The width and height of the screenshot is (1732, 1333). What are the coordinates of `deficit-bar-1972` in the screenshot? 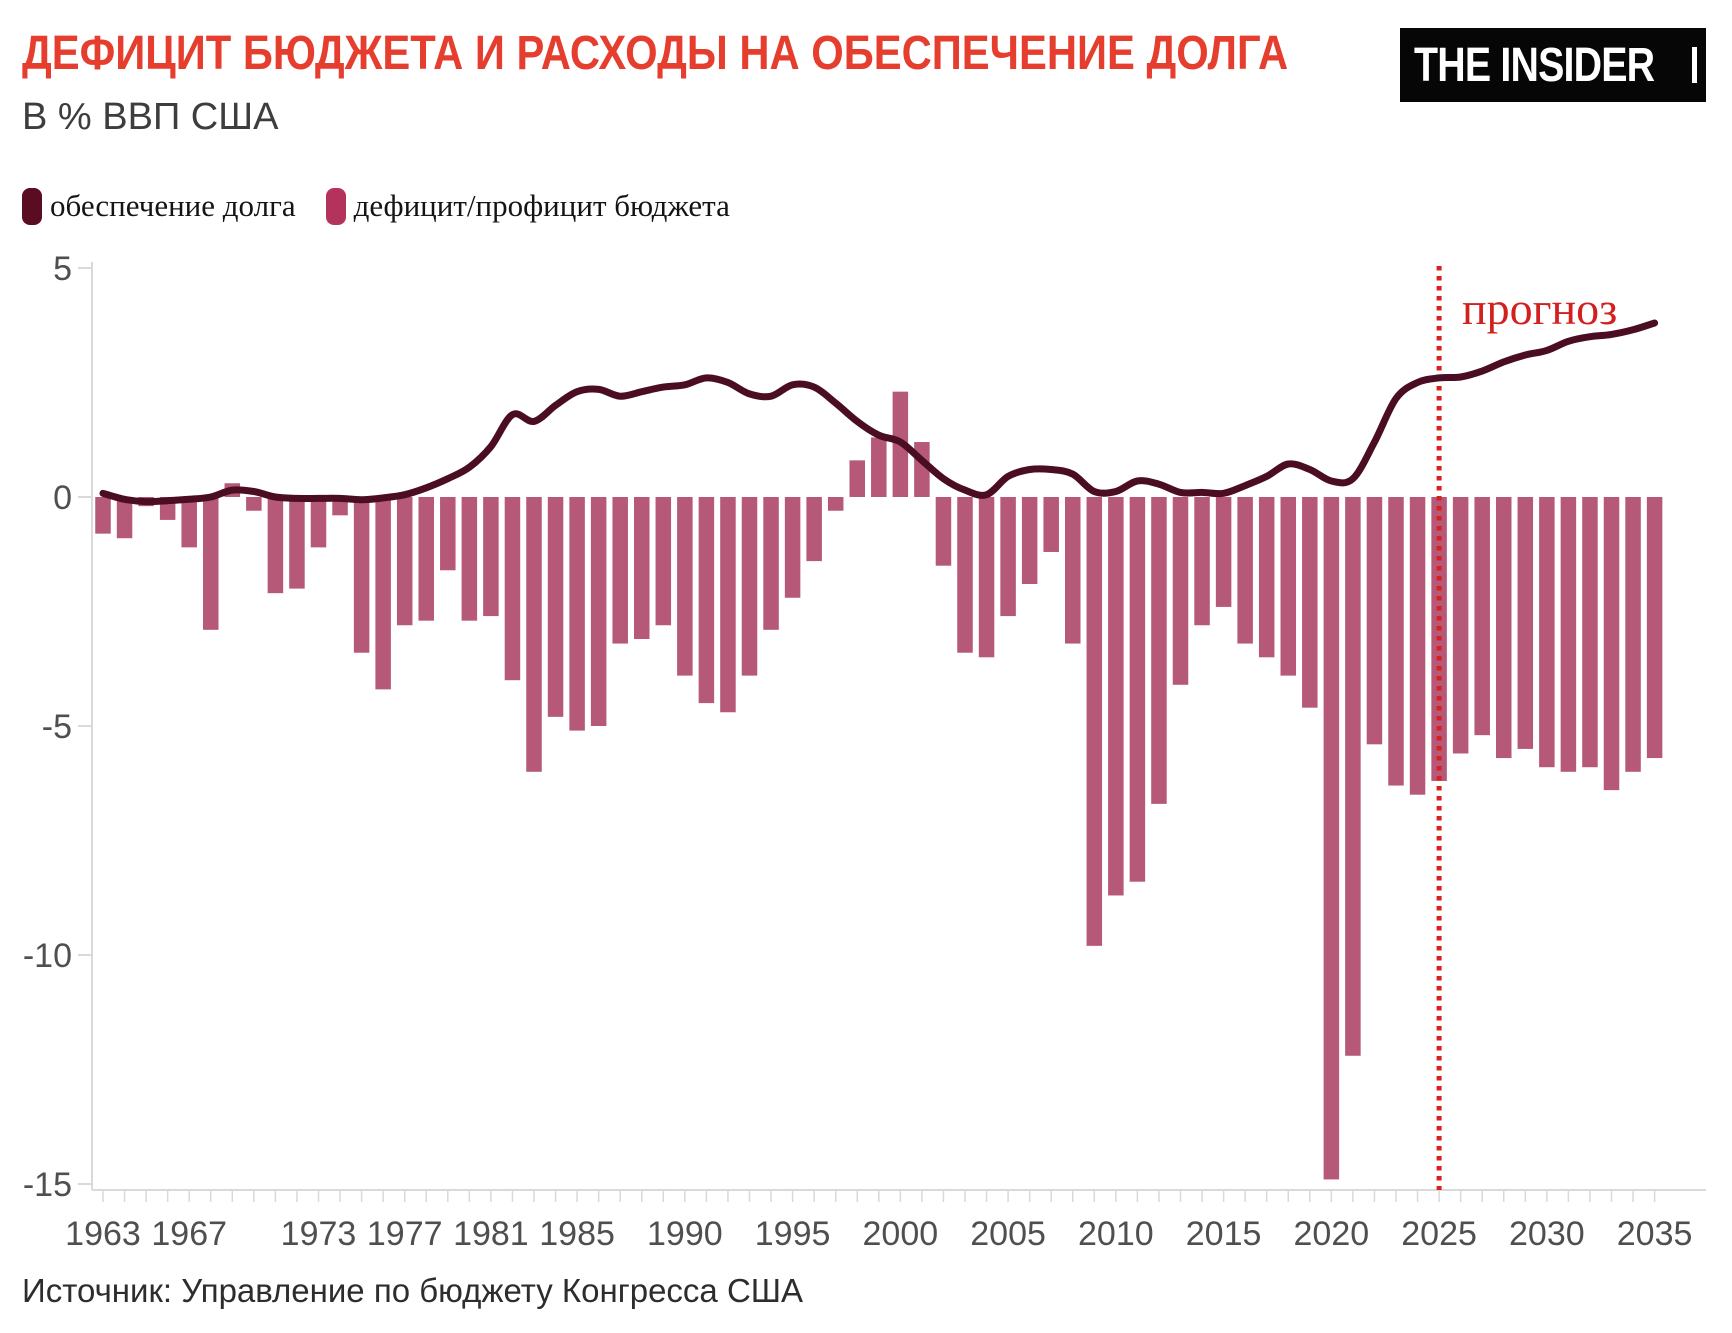 It's located at (297, 543).